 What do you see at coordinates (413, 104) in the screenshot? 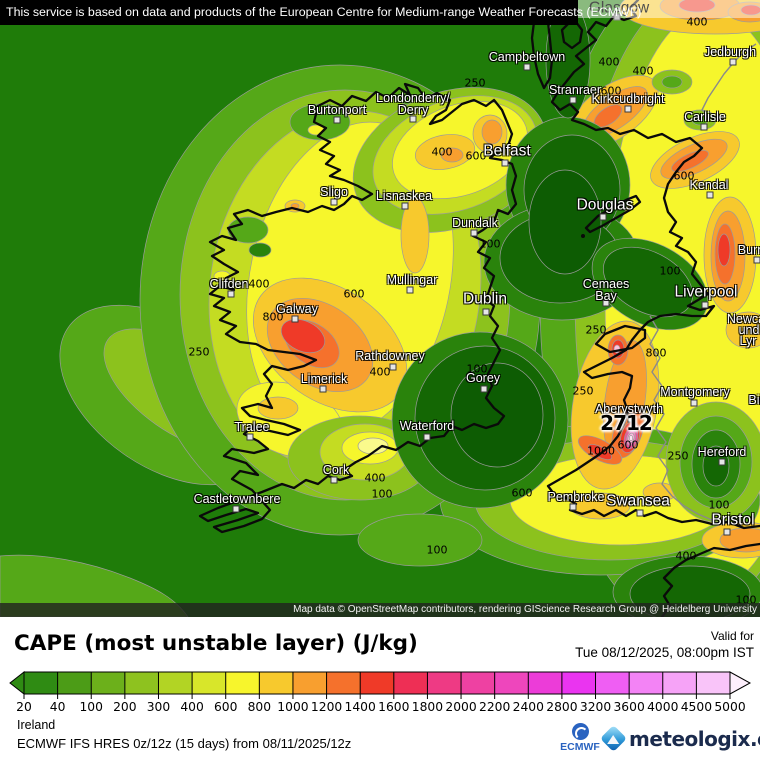
I see `city-label: Londonderry/Derry` at bounding box center [413, 104].